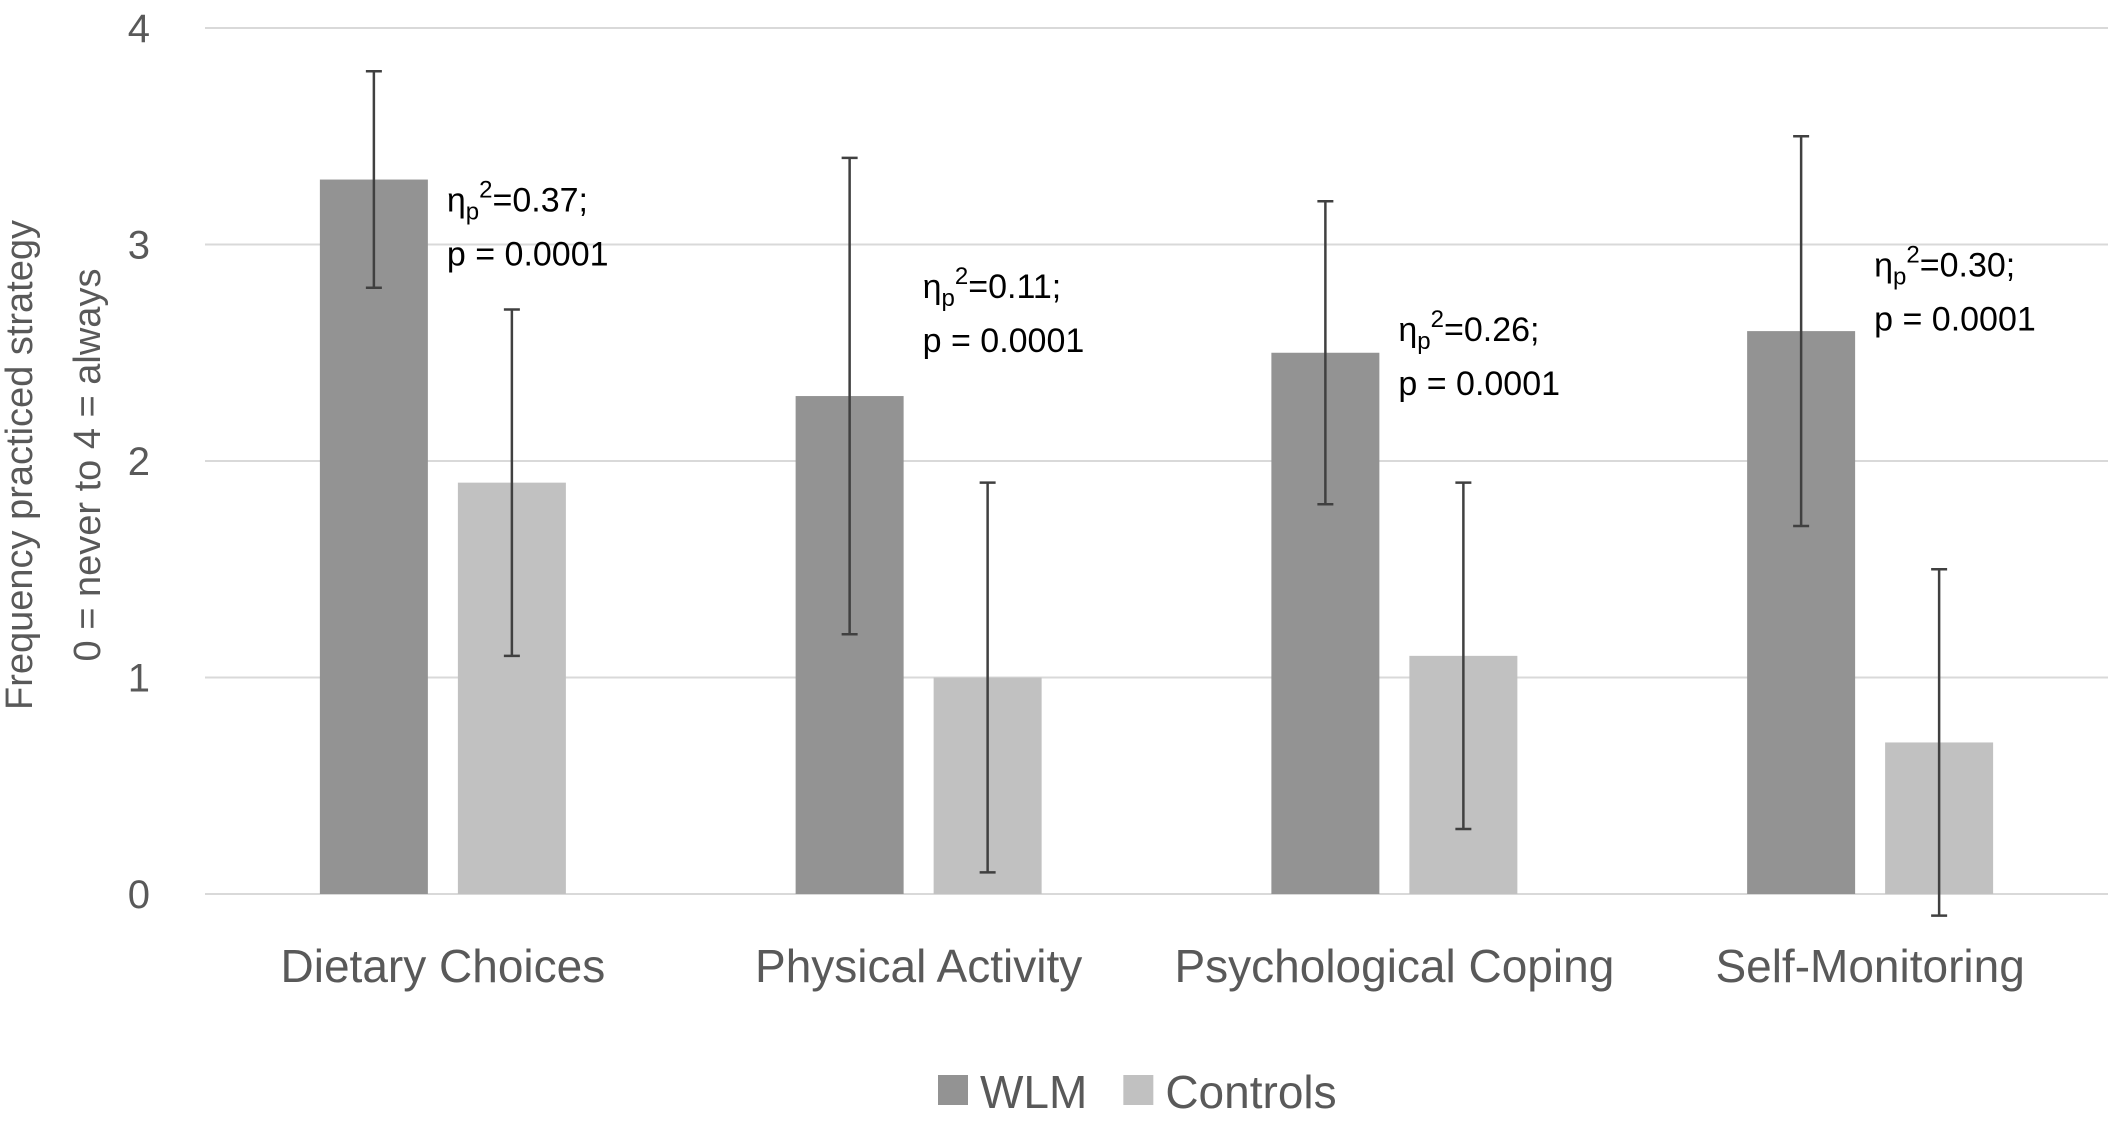  I want to click on effect-size-text: ηp2=0.11;, so click(992, 287).